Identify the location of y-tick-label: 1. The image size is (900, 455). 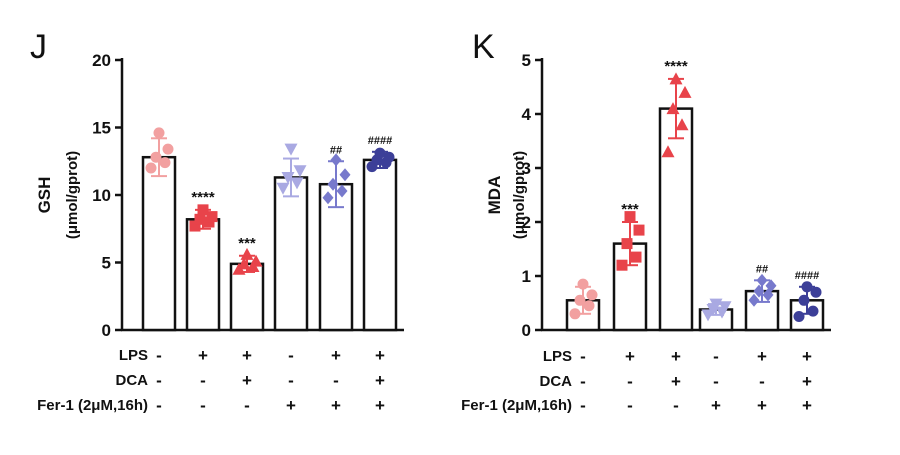
(526, 276).